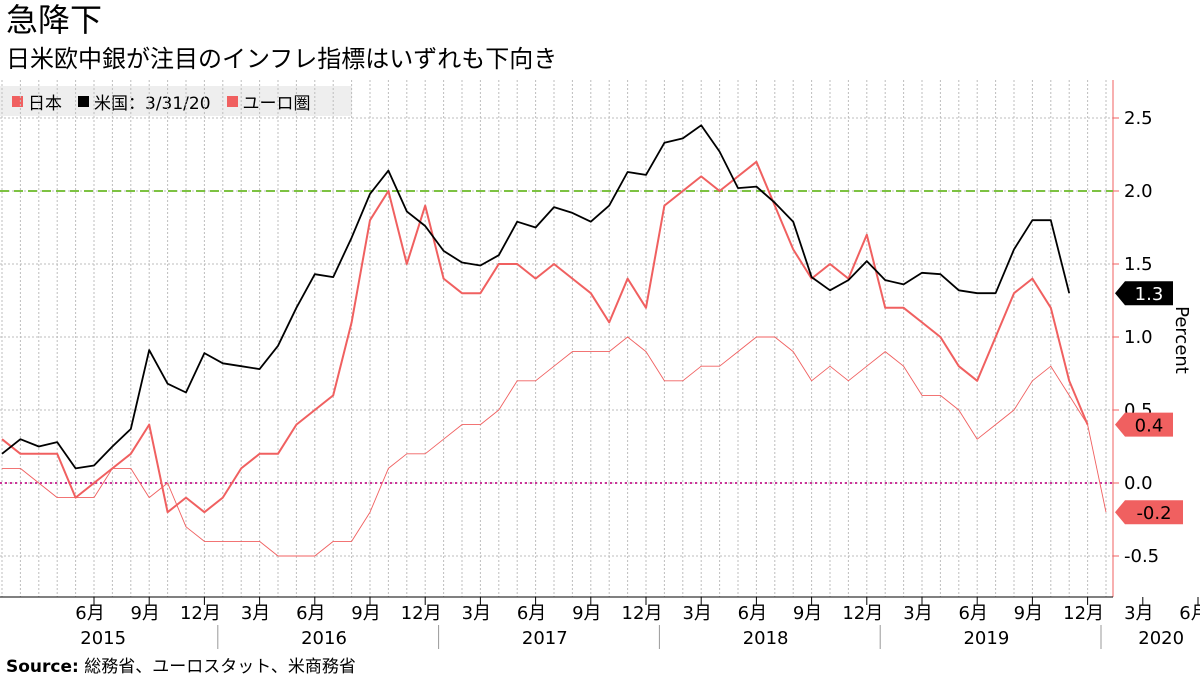  Describe the element at coordinates (152, 103) in the screenshot. I see `legend-label-us: 米国：3/31/20` at that location.